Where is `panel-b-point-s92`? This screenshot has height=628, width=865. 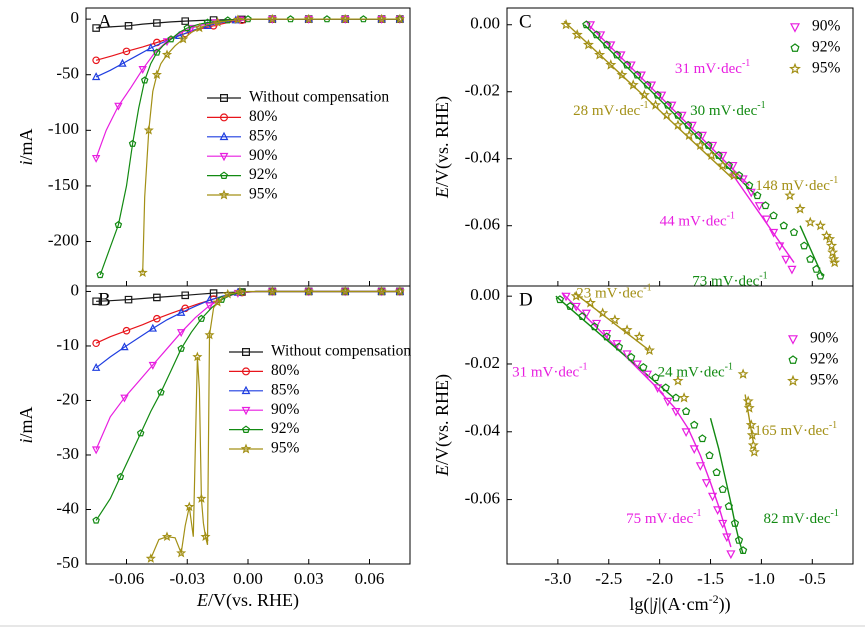 panel-b-point-s92 is located at coordinates (201, 318).